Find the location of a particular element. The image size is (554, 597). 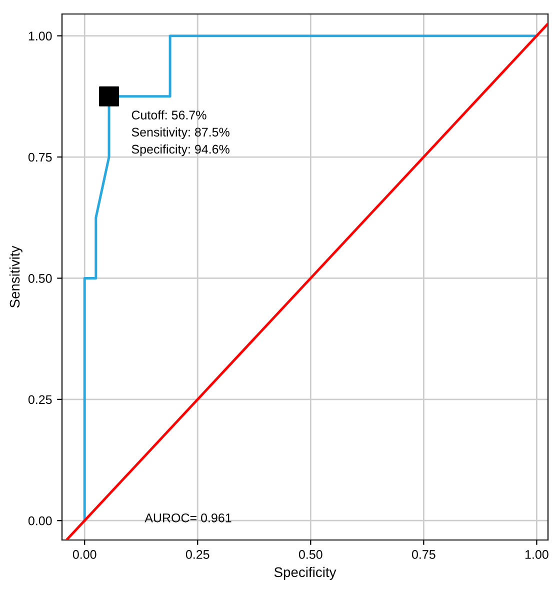

x-tick-label: 0.50 is located at coordinates (310, 554).